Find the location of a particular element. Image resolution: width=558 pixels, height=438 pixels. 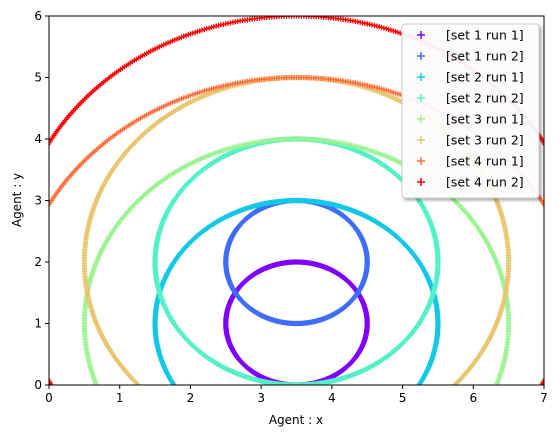

y-tick-label: 0 is located at coordinates (38, 385).